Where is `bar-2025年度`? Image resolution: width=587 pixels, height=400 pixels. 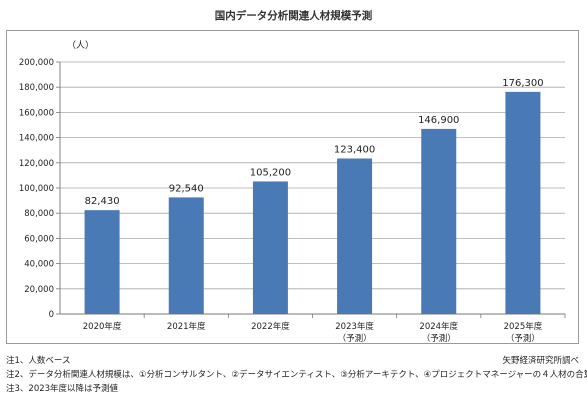
bar-2025年度 is located at coordinates (523, 202).